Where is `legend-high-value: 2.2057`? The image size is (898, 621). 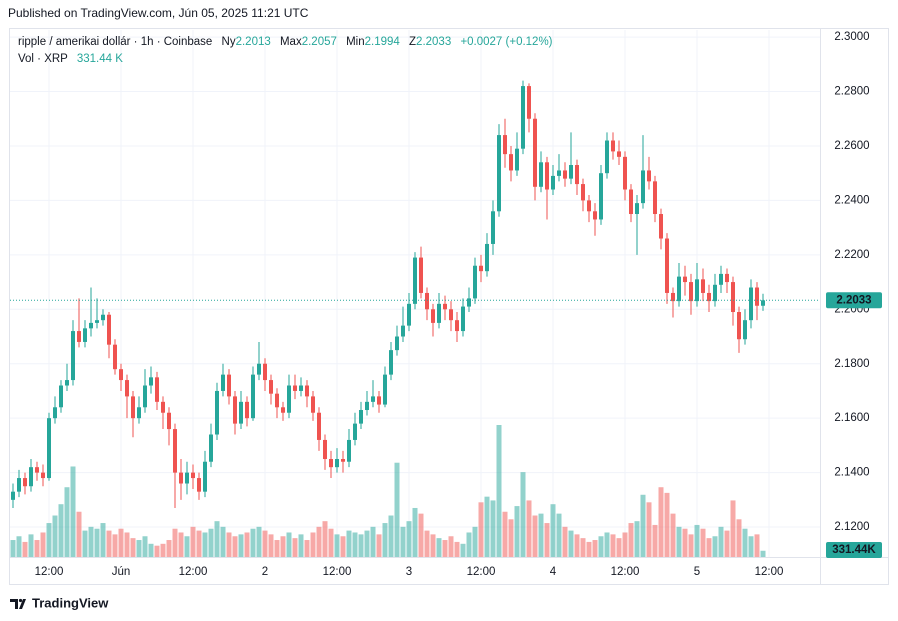 legend-high-value: 2.2057 is located at coordinates (319, 42).